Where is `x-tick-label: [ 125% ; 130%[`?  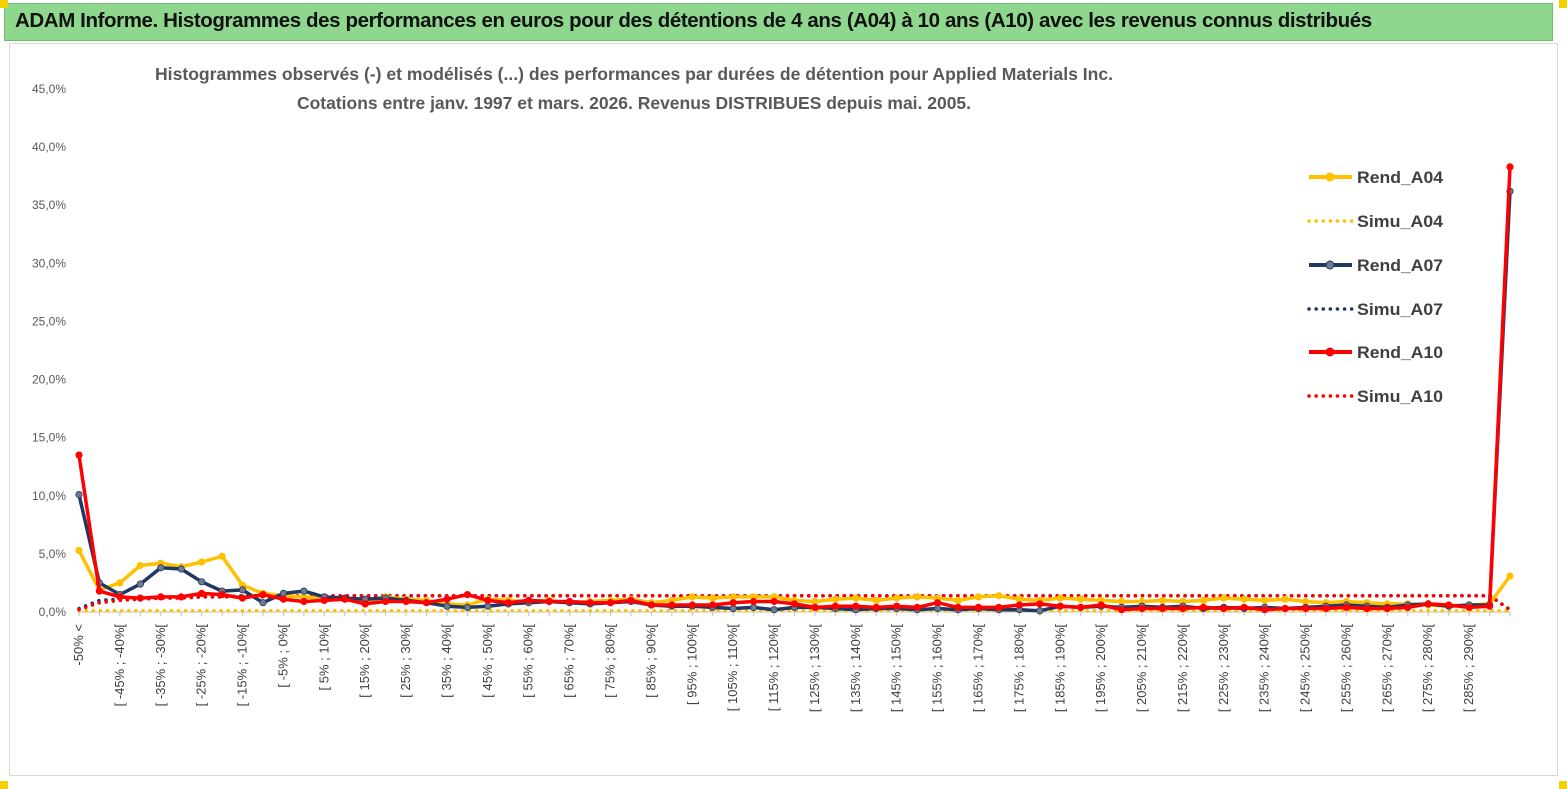 x-tick-label: [ 125% ; 130%[ is located at coordinates (814, 668).